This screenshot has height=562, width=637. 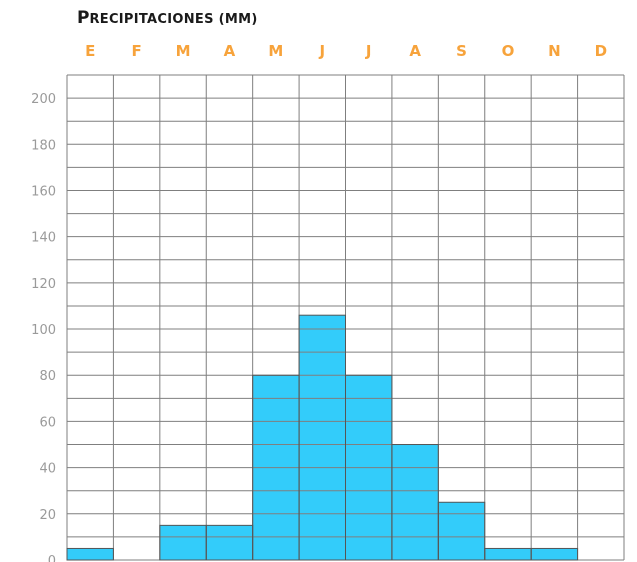 I want to click on x-tick-label: E, so click(x=90, y=51).